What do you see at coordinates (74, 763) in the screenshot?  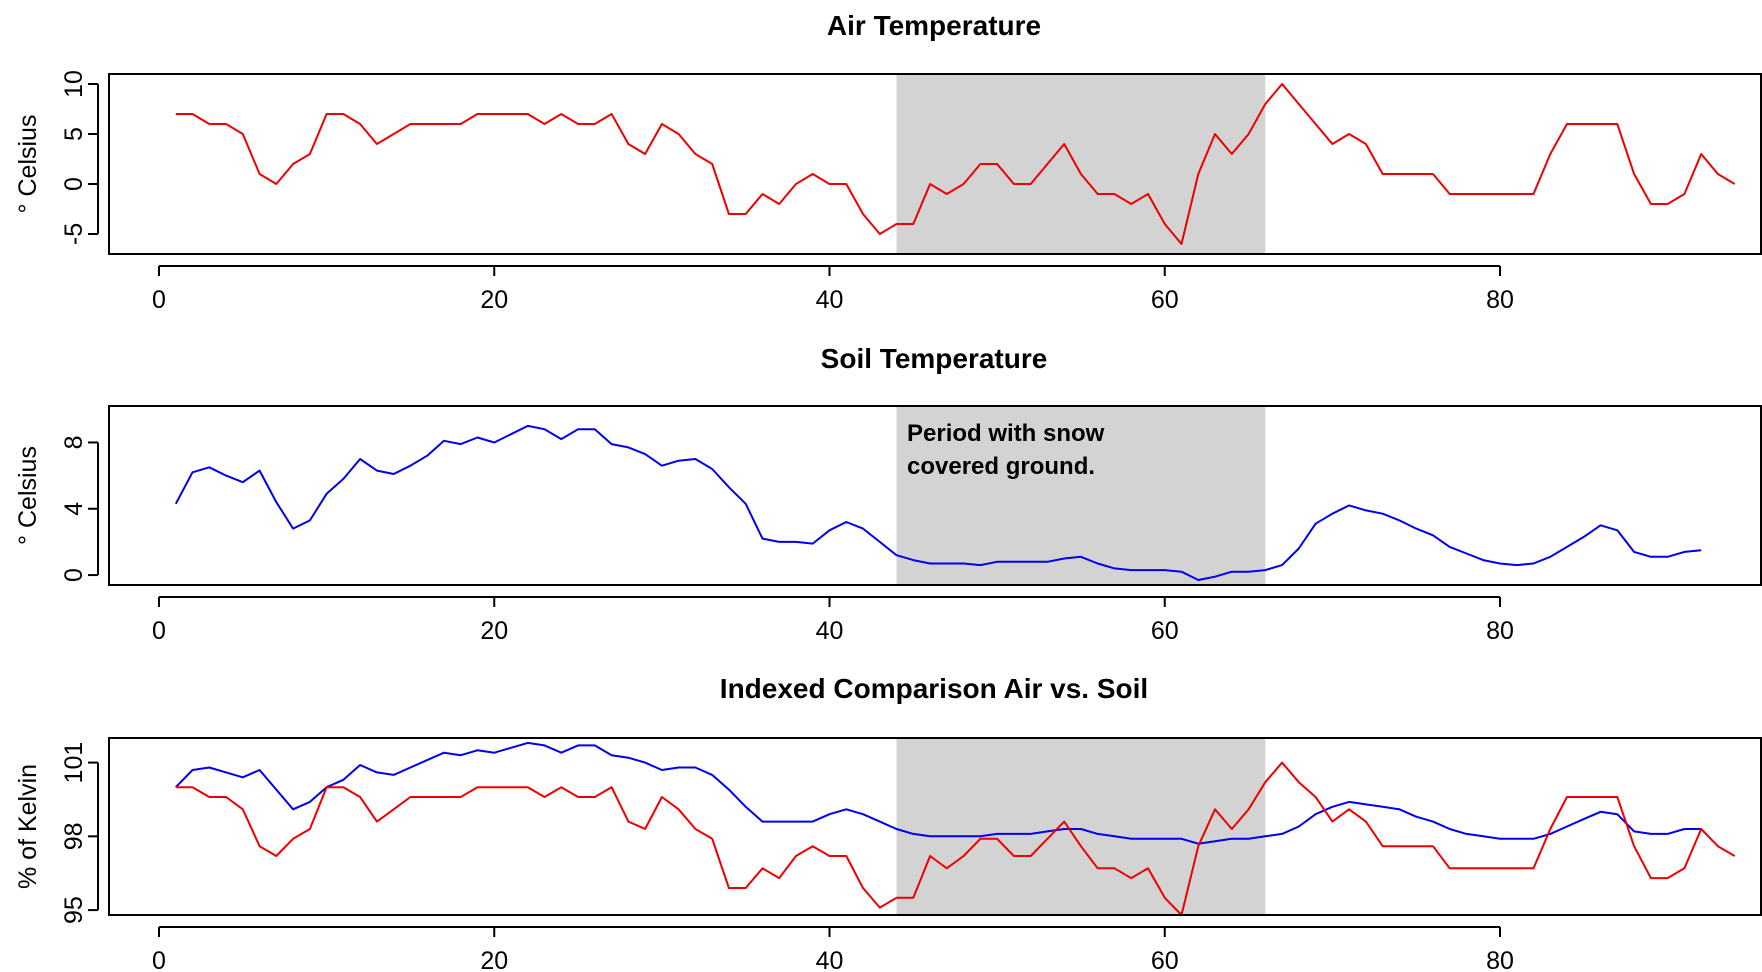 I see `y-tick-label: 101` at bounding box center [74, 763].